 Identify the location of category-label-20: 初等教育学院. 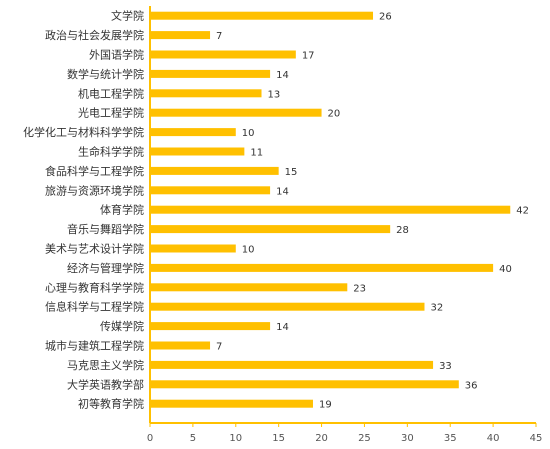
(111, 404).